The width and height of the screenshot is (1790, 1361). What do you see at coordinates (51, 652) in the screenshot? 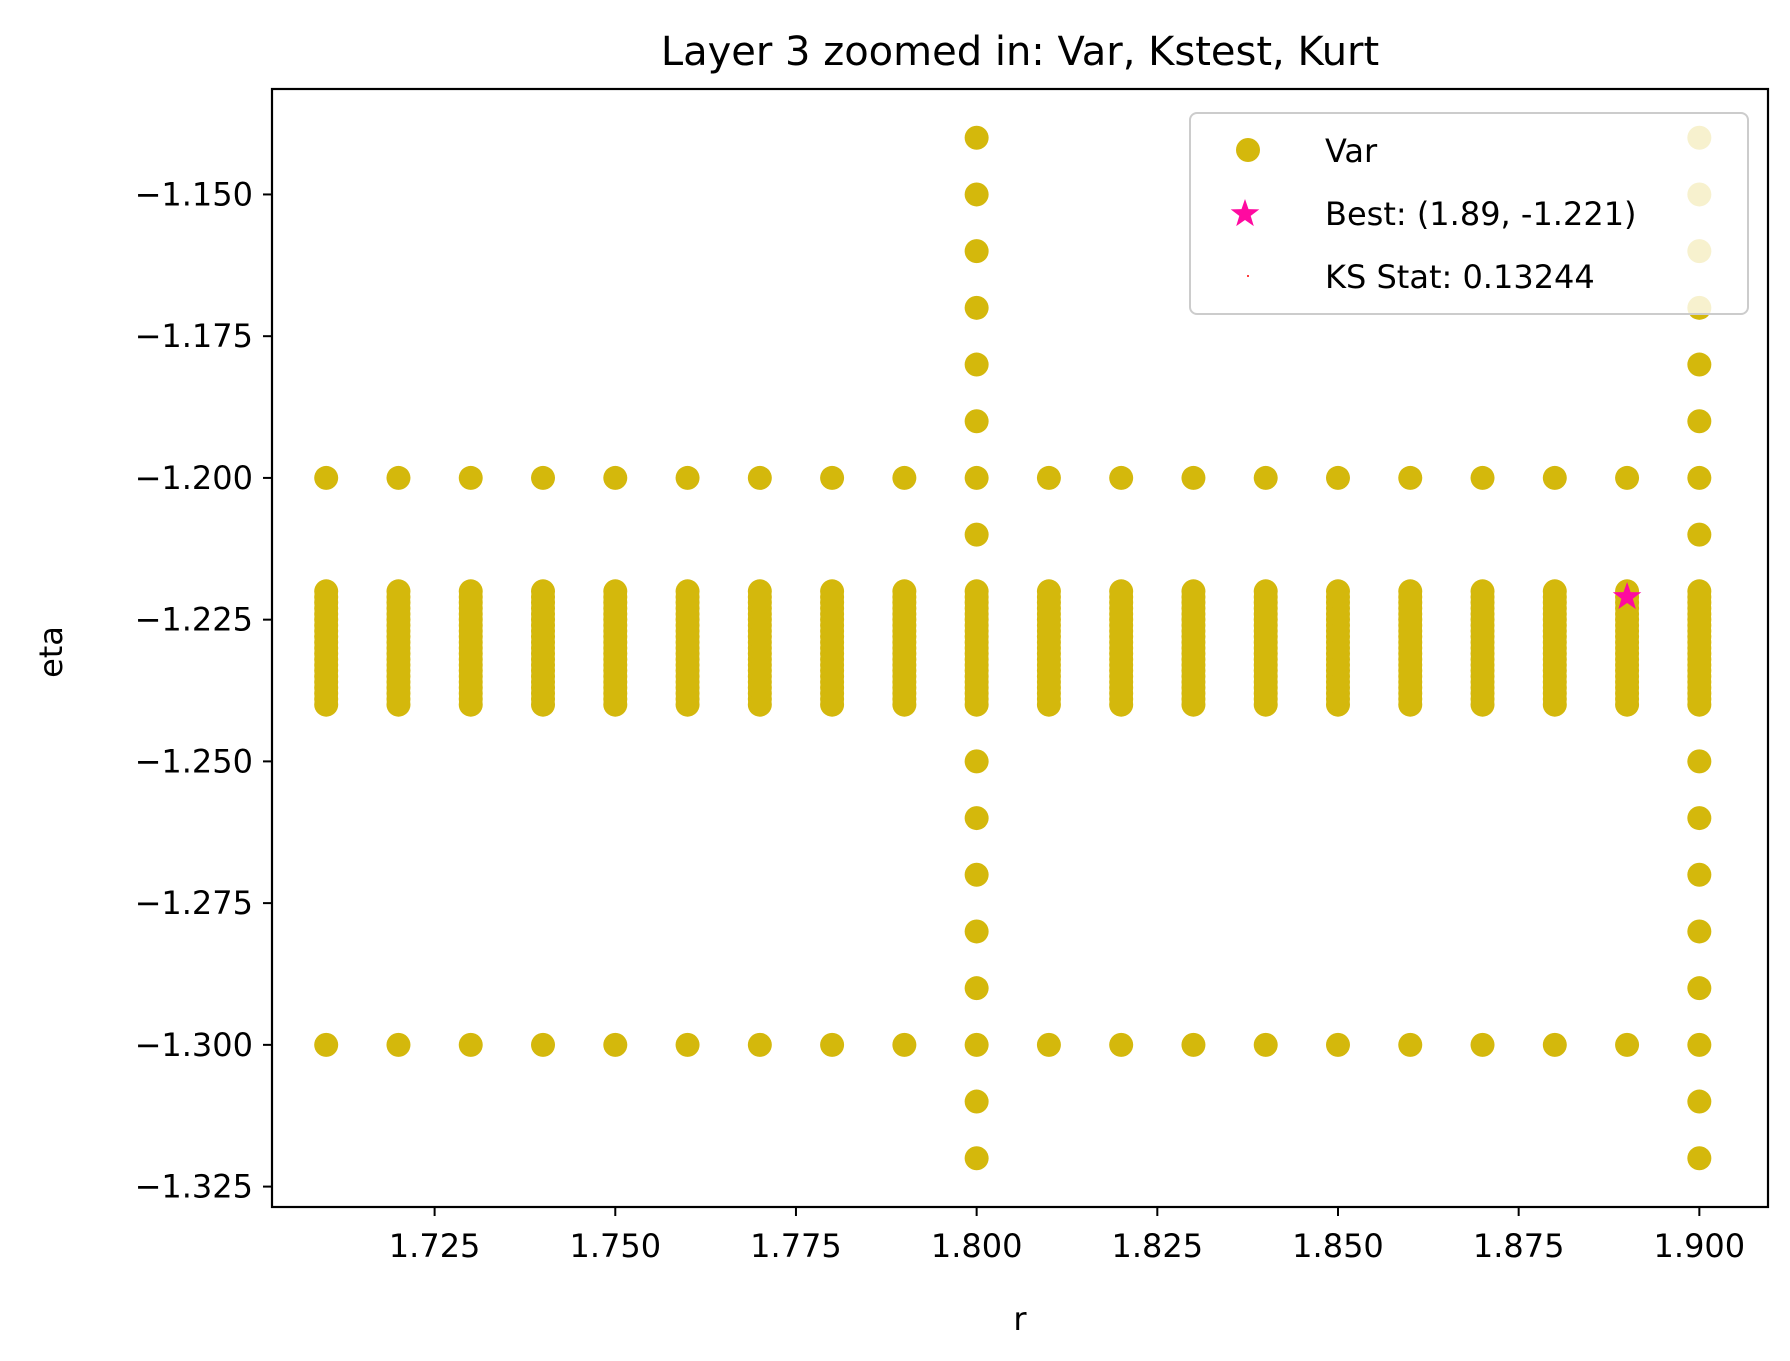
I see `y-axis-label: eta` at bounding box center [51, 652].